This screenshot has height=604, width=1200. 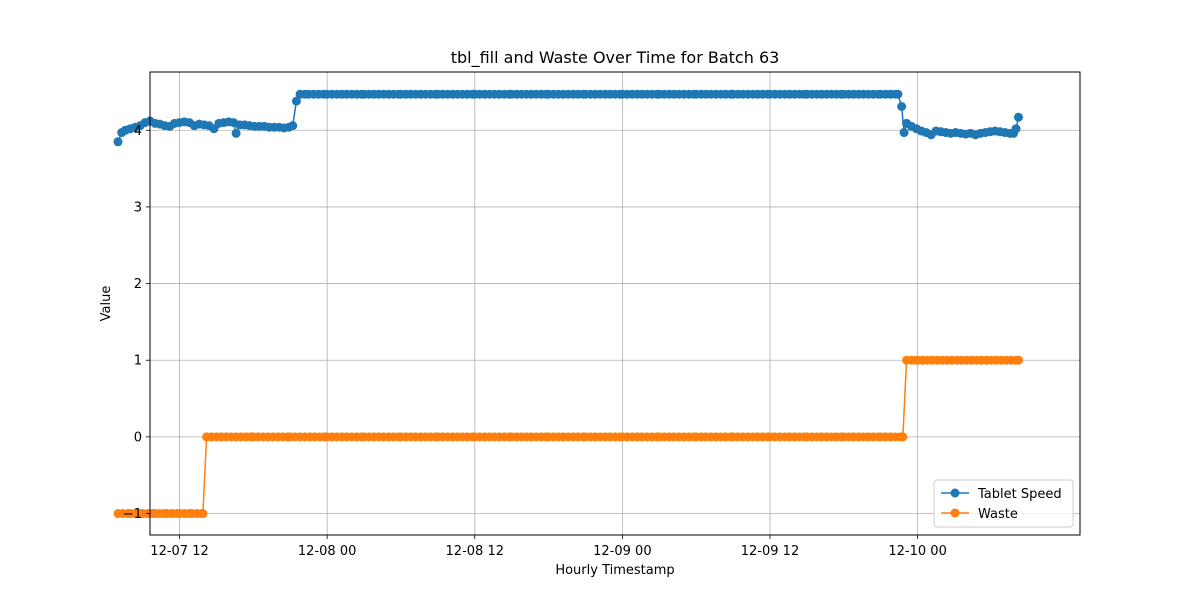 What do you see at coordinates (770, 551) in the screenshot?
I see `x-tick-label: 12-09 12` at bounding box center [770, 551].